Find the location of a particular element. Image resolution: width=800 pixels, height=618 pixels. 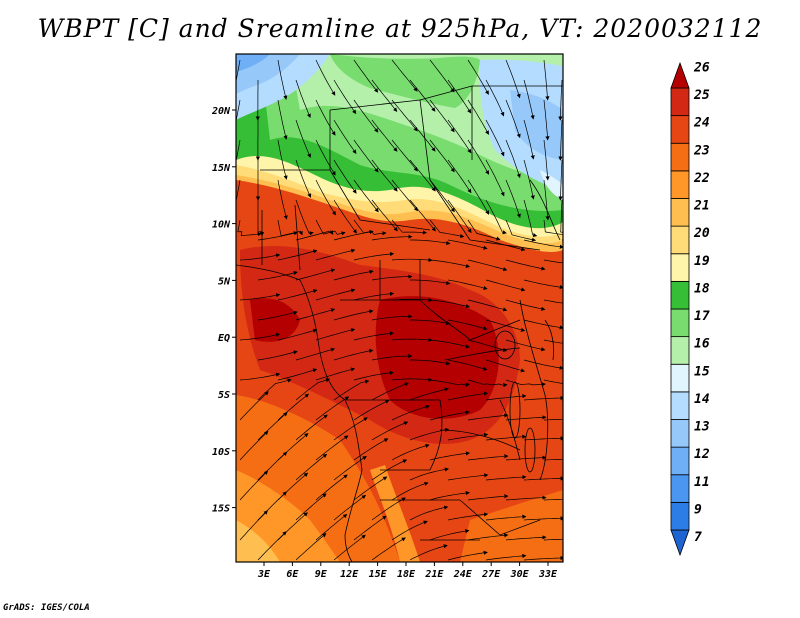

lat-label: 10N is located at coordinates (221, 225).